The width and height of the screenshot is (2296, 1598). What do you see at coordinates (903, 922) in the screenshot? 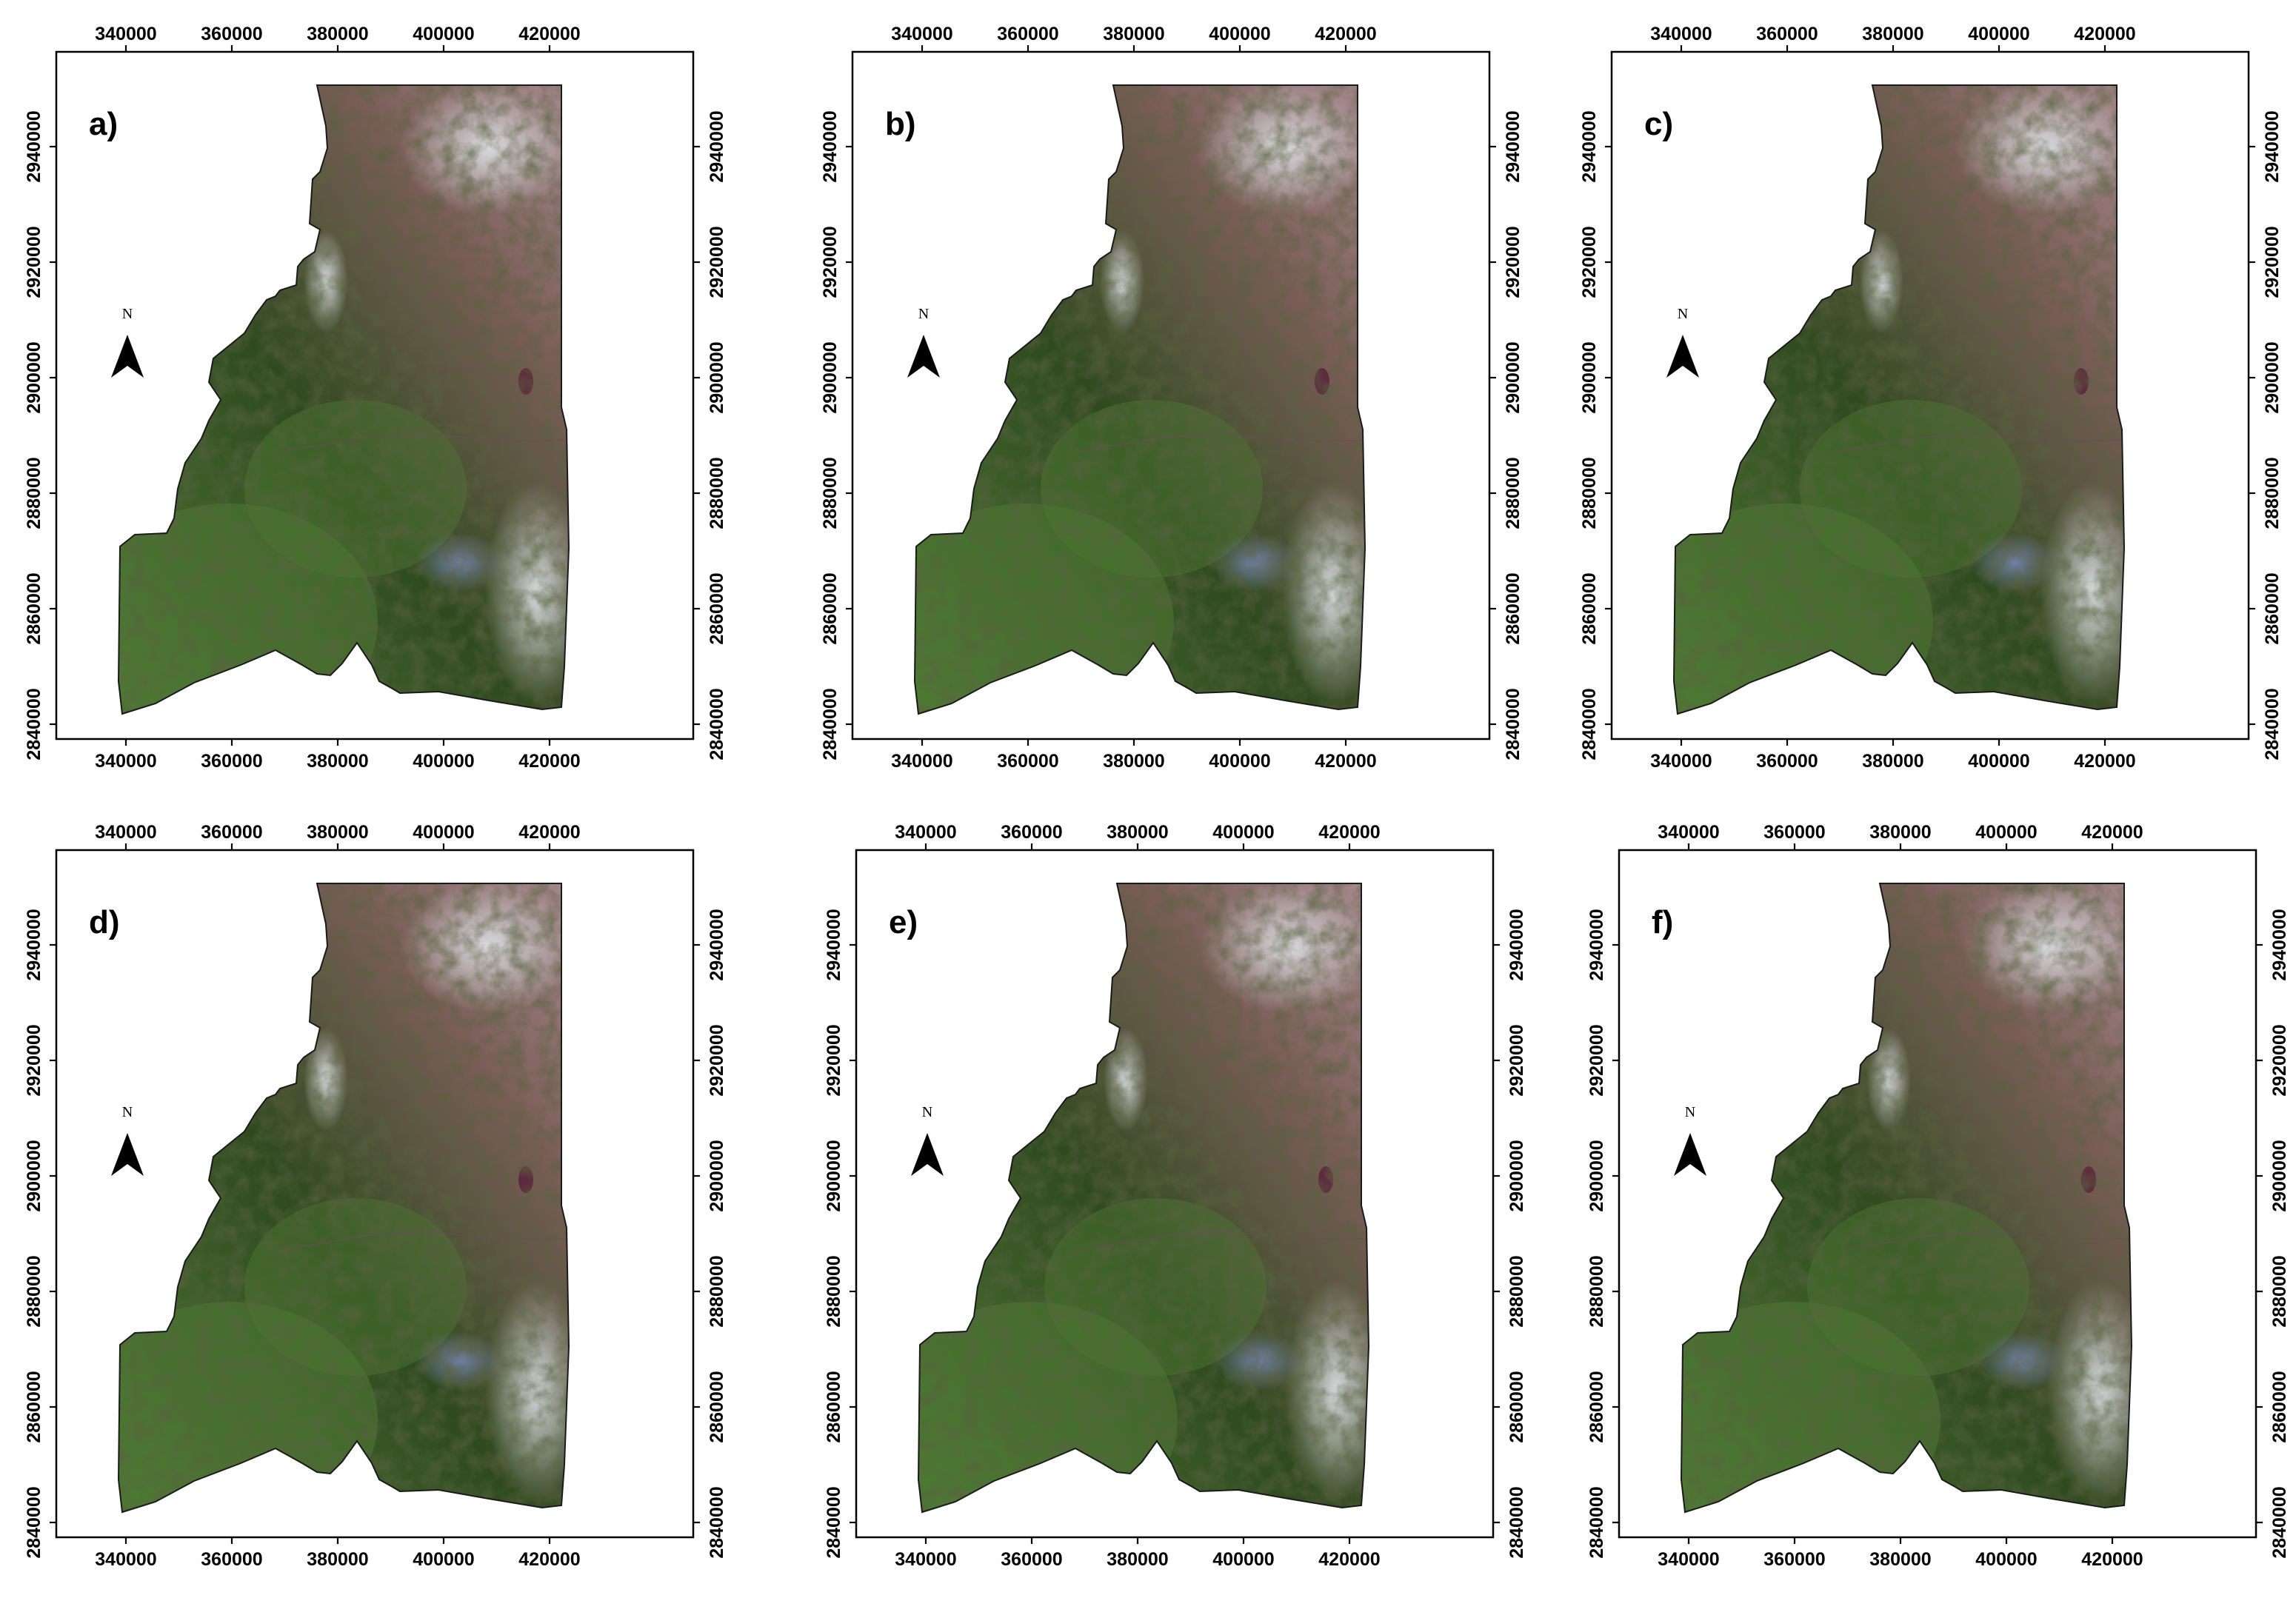
I see `panel-label: e)` at bounding box center [903, 922].